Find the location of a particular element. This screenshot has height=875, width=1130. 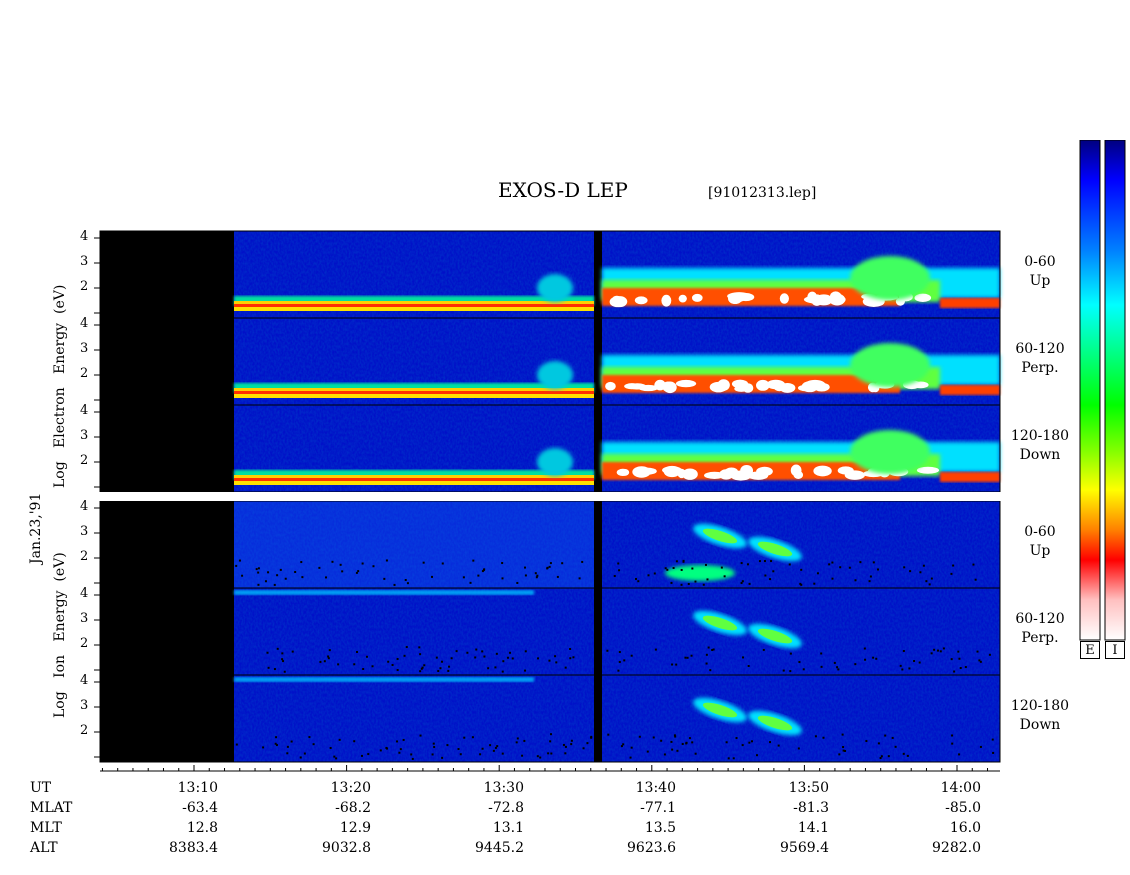

ytick-label: 4 is located at coordinates (84, 680).